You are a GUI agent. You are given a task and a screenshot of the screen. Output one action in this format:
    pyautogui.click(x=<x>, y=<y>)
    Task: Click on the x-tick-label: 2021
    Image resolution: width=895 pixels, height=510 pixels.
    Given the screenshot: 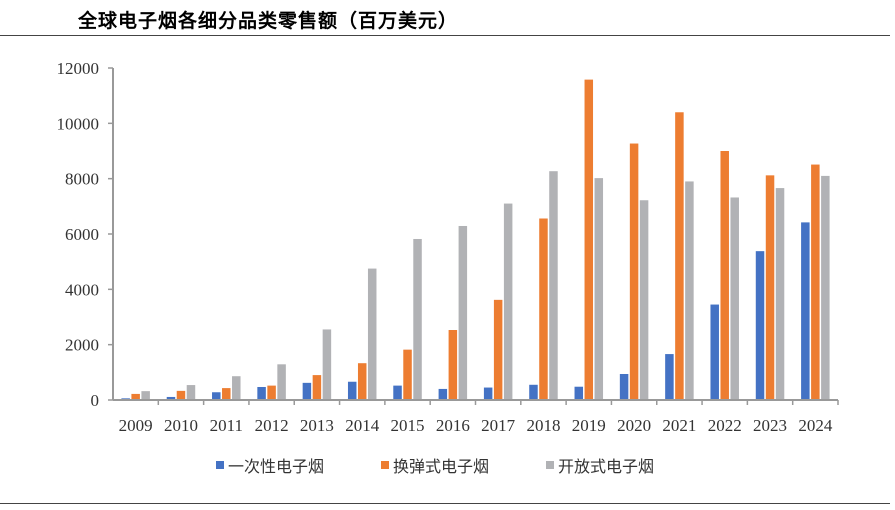 What is the action you would take?
    pyautogui.click(x=679, y=425)
    